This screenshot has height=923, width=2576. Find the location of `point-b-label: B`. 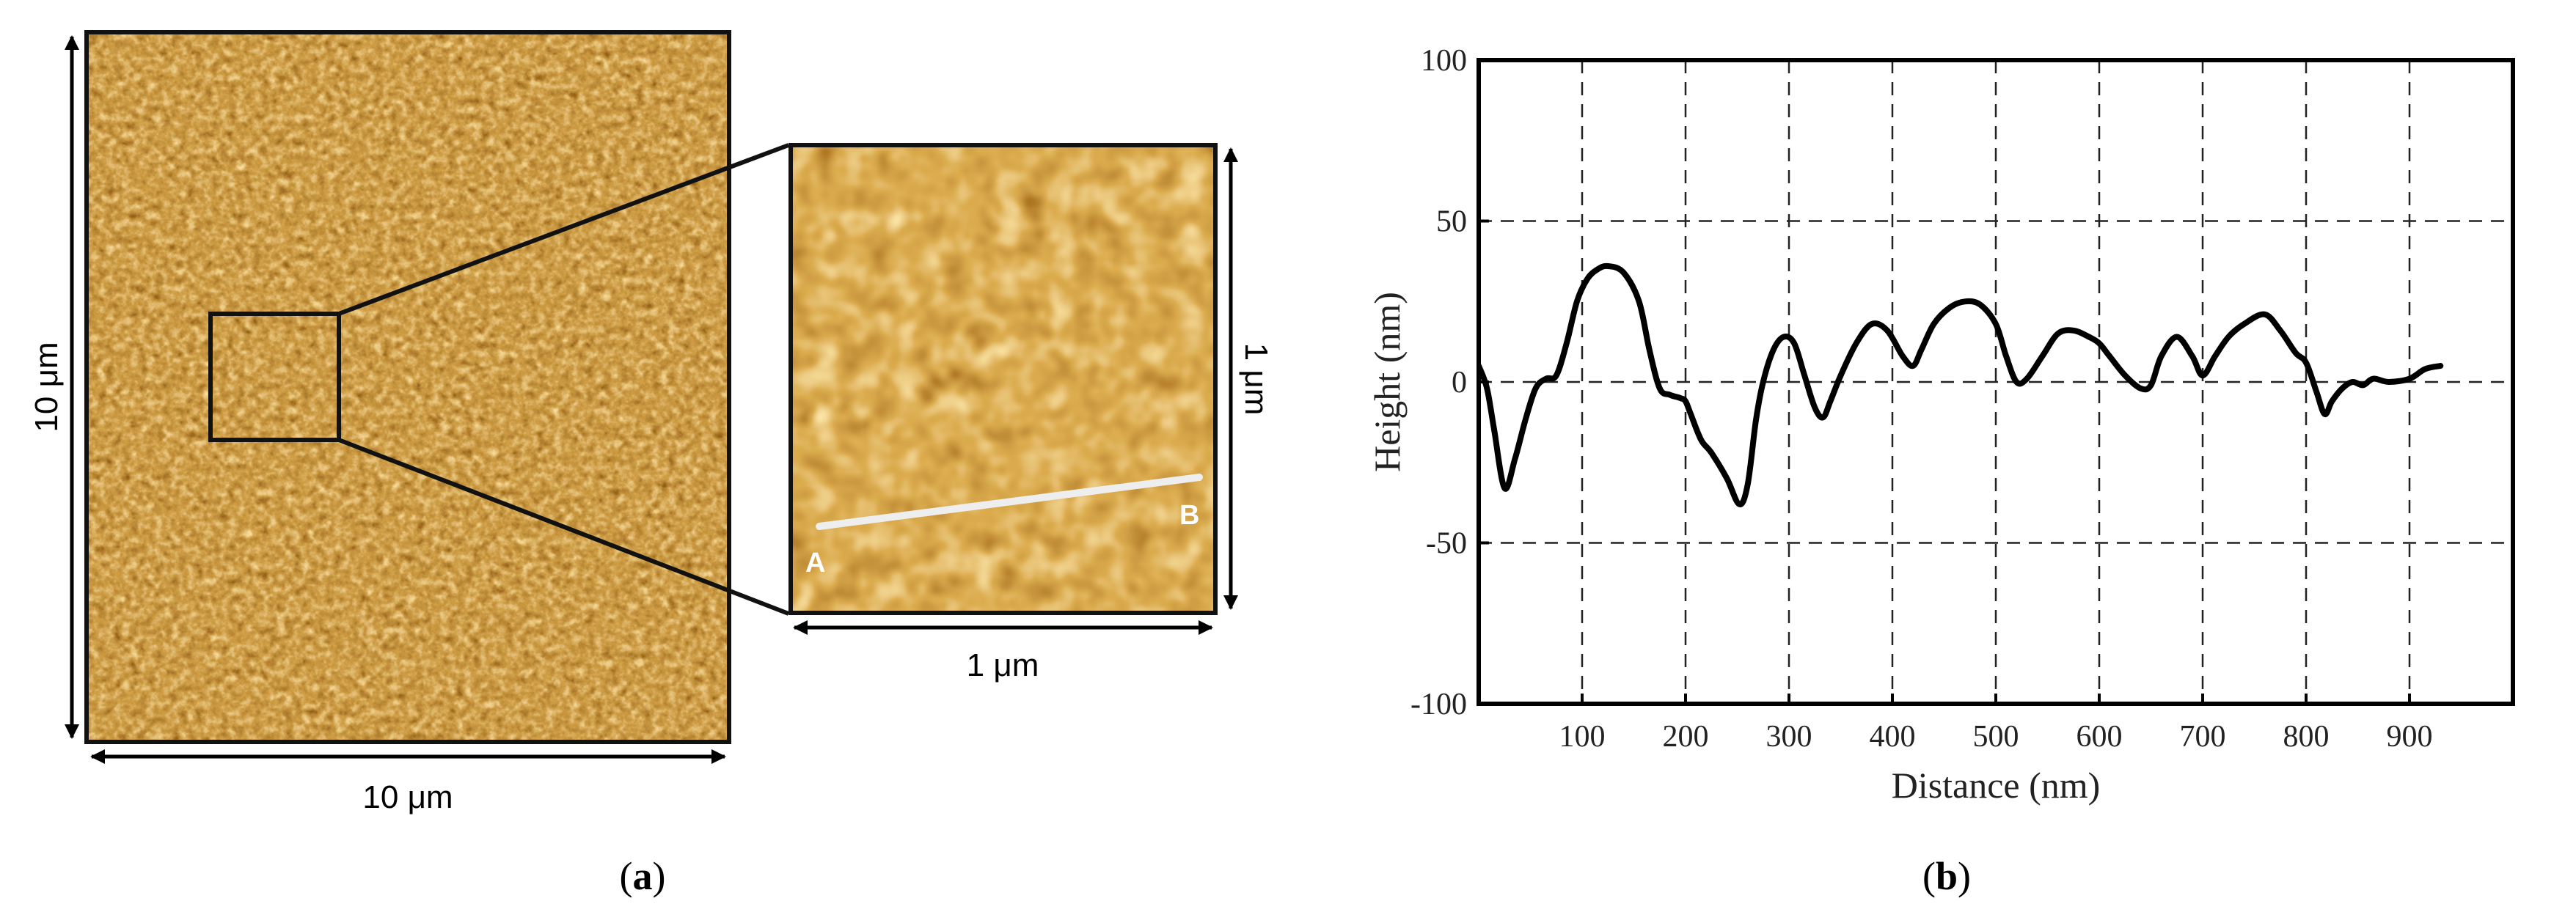

point-b-label: B is located at coordinates (1189, 515).